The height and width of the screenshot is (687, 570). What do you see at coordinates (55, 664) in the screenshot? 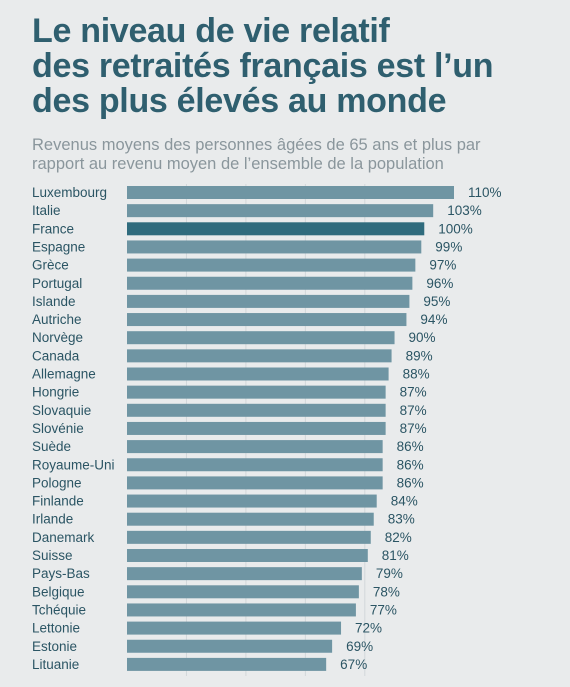
I see `category-label-26: Lituanie` at bounding box center [55, 664].